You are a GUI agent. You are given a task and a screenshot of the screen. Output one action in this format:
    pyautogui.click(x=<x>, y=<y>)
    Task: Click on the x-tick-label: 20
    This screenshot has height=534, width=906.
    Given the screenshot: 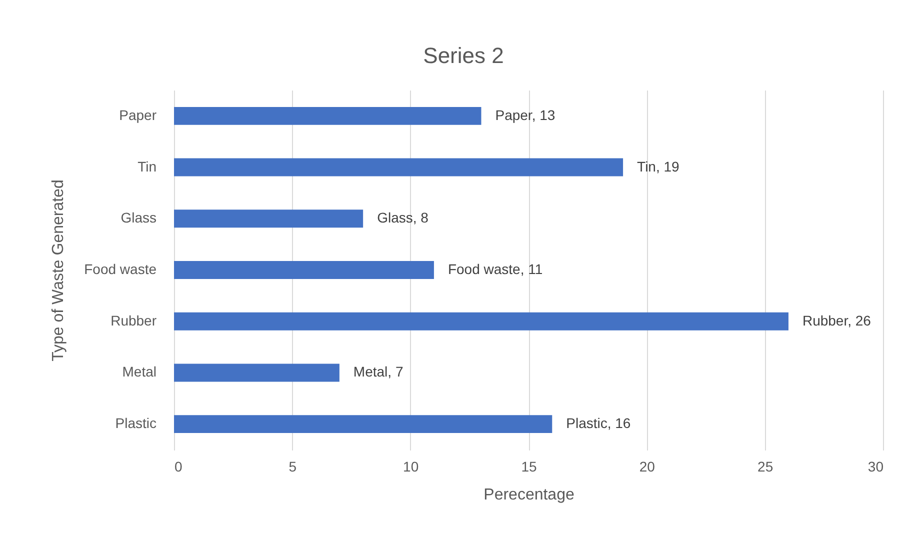 What is the action you would take?
    pyautogui.click(x=647, y=466)
    